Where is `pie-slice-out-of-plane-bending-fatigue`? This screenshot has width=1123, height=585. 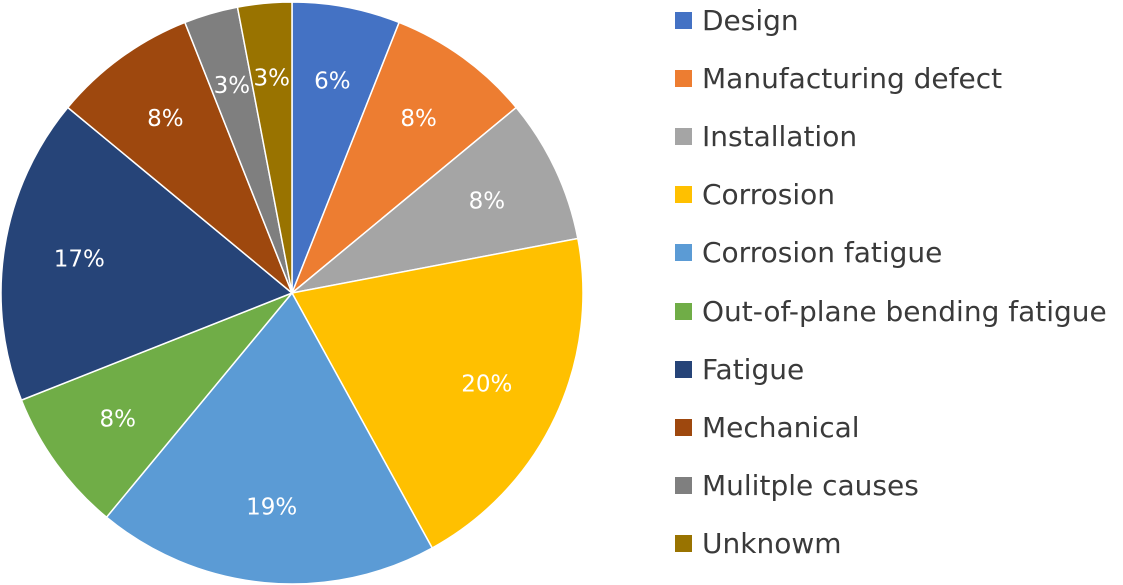 pie-slice-out-of-plane-bending-fatigue is located at coordinates (156, 405).